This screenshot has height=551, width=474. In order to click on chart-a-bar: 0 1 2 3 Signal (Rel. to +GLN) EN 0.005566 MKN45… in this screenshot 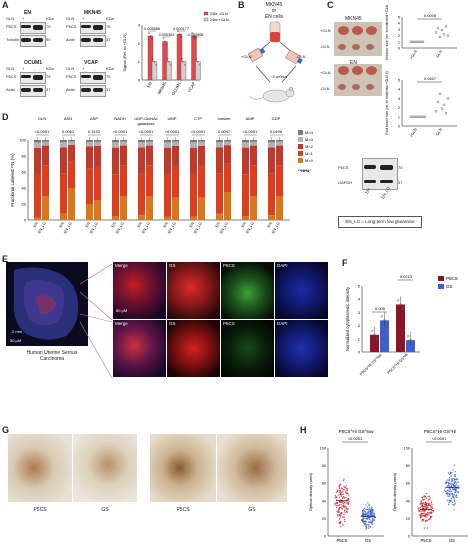, I will do `click(175, 54)`.